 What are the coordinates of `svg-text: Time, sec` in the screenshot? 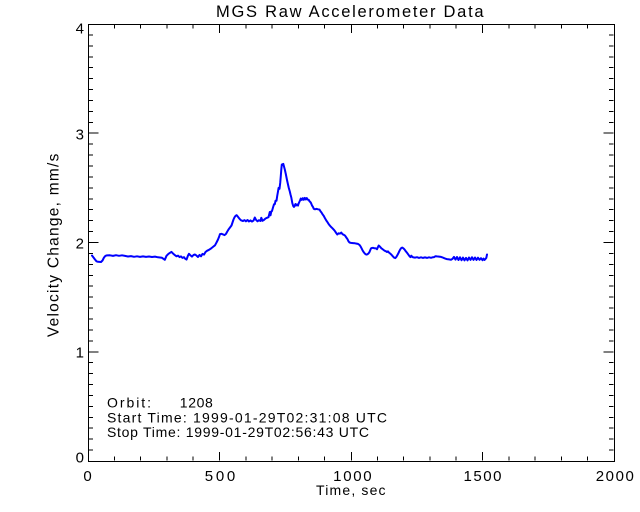 It's located at (351, 490).